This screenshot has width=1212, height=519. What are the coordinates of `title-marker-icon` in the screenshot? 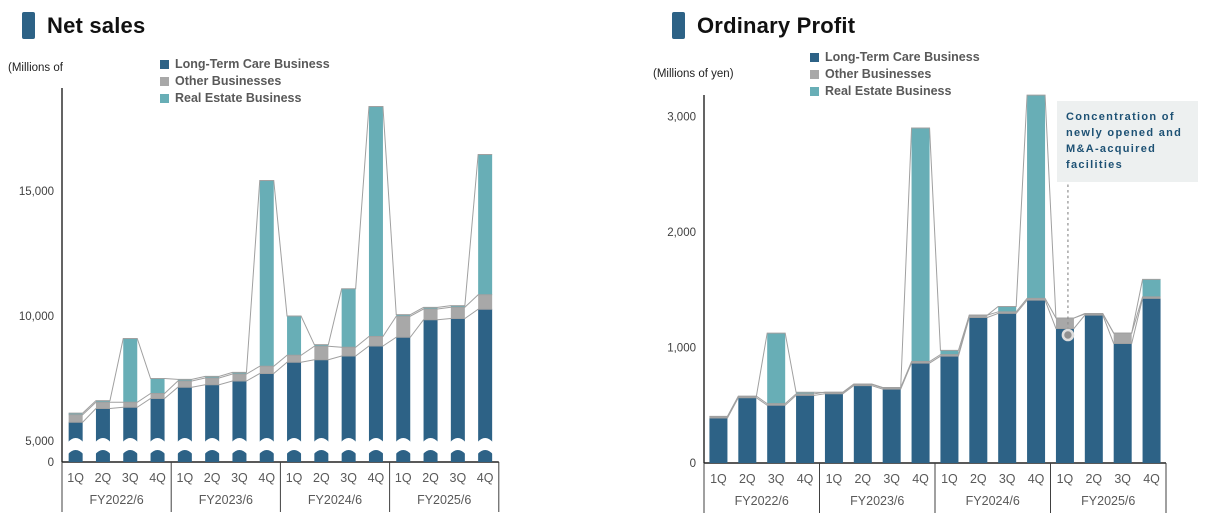 It's located at (678, 25).